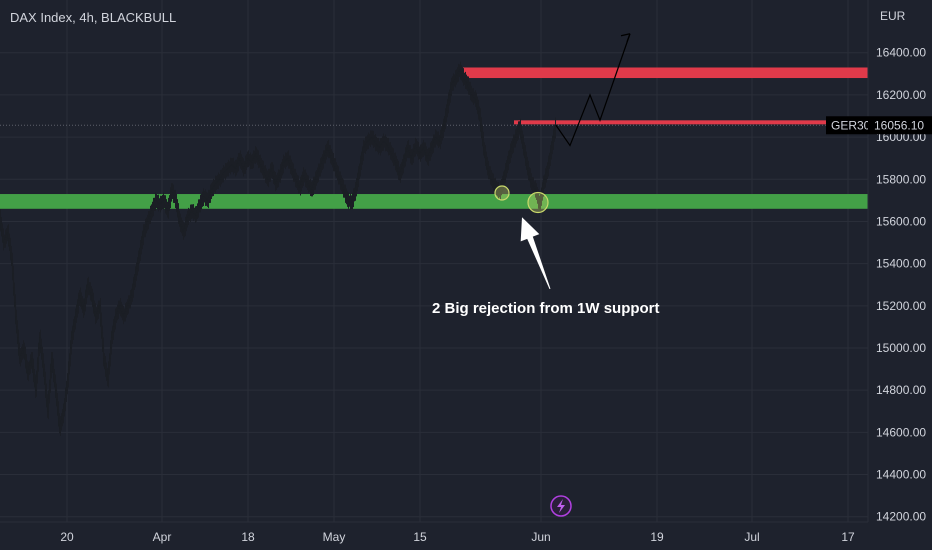 This screenshot has height=550, width=932. I want to click on x-tick-label: 20, so click(67, 537).